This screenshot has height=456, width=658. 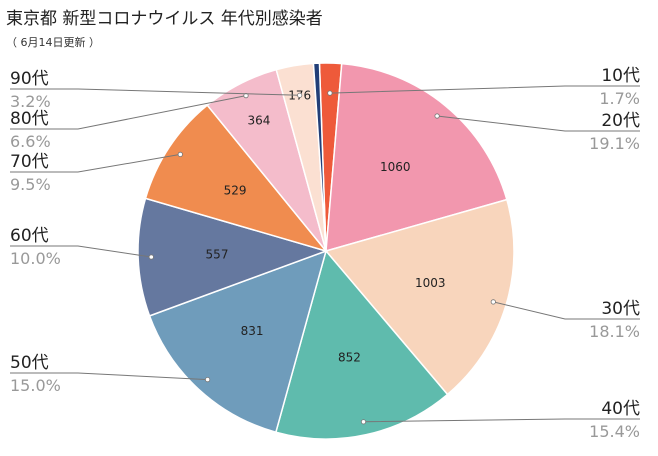 I want to click on age-group-label: 40代, so click(x=620, y=409).